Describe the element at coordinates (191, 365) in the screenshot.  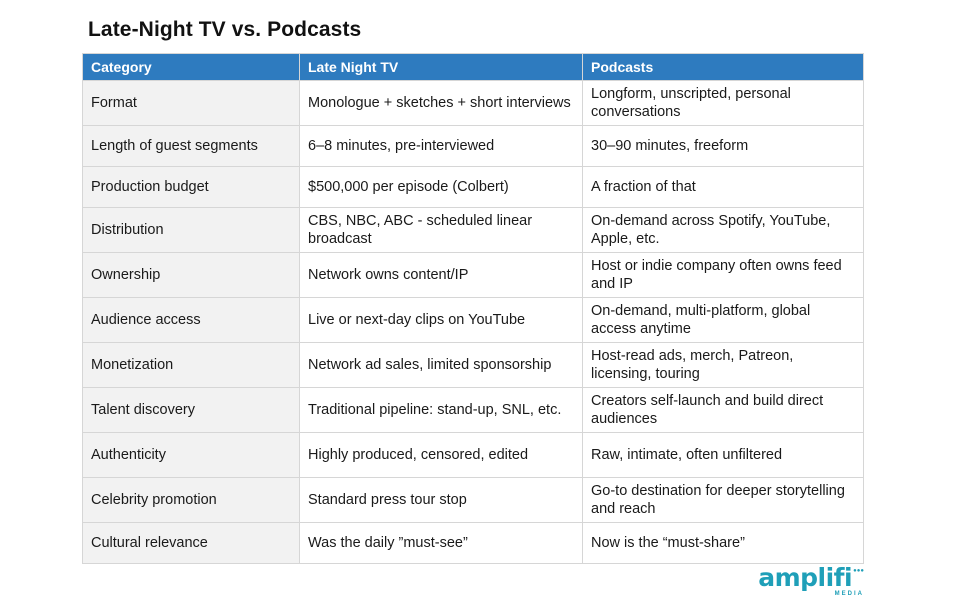
I see `row-category: Monetization` at that location.